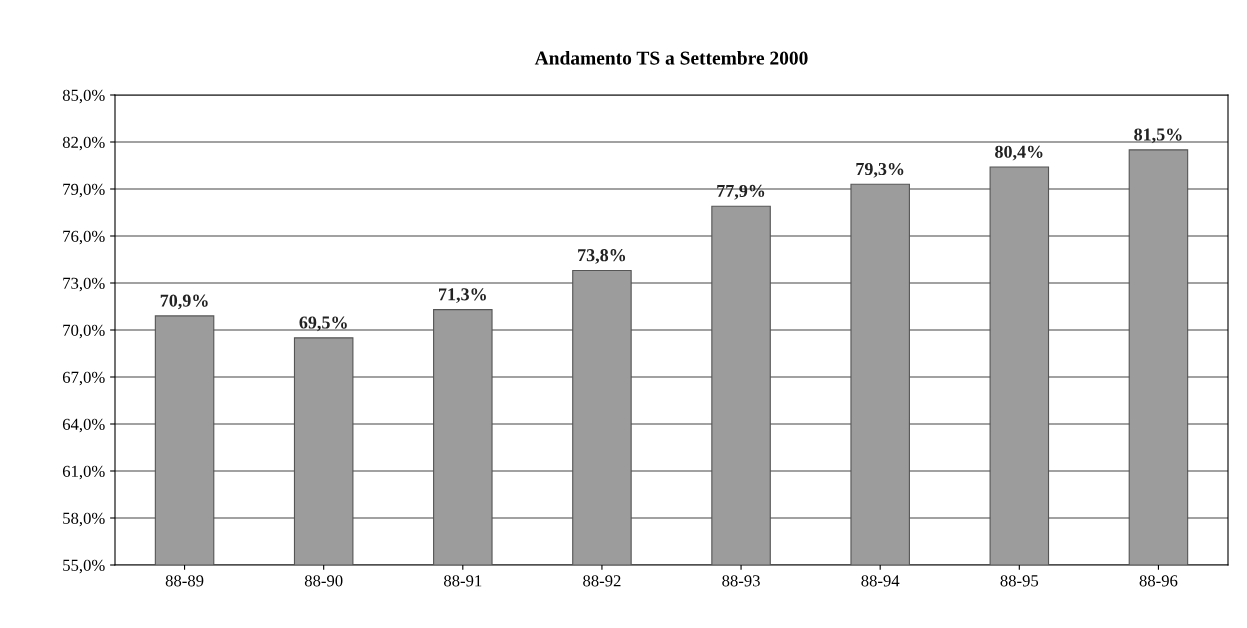  I want to click on data-label: 77,9%, so click(741, 192).